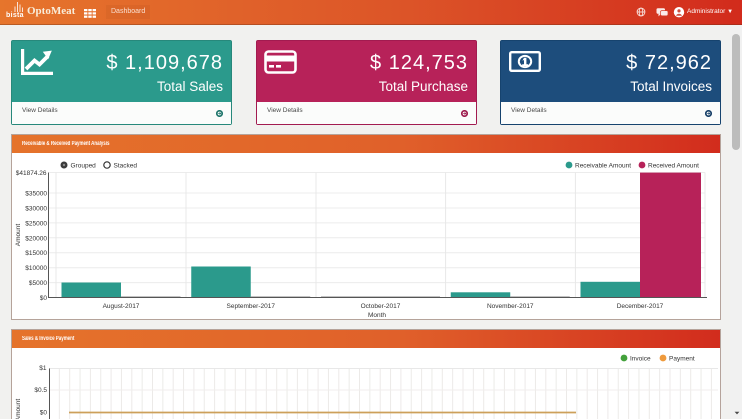 The width and height of the screenshot is (742, 419). I want to click on svg-text: October-2017, so click(381, 306).